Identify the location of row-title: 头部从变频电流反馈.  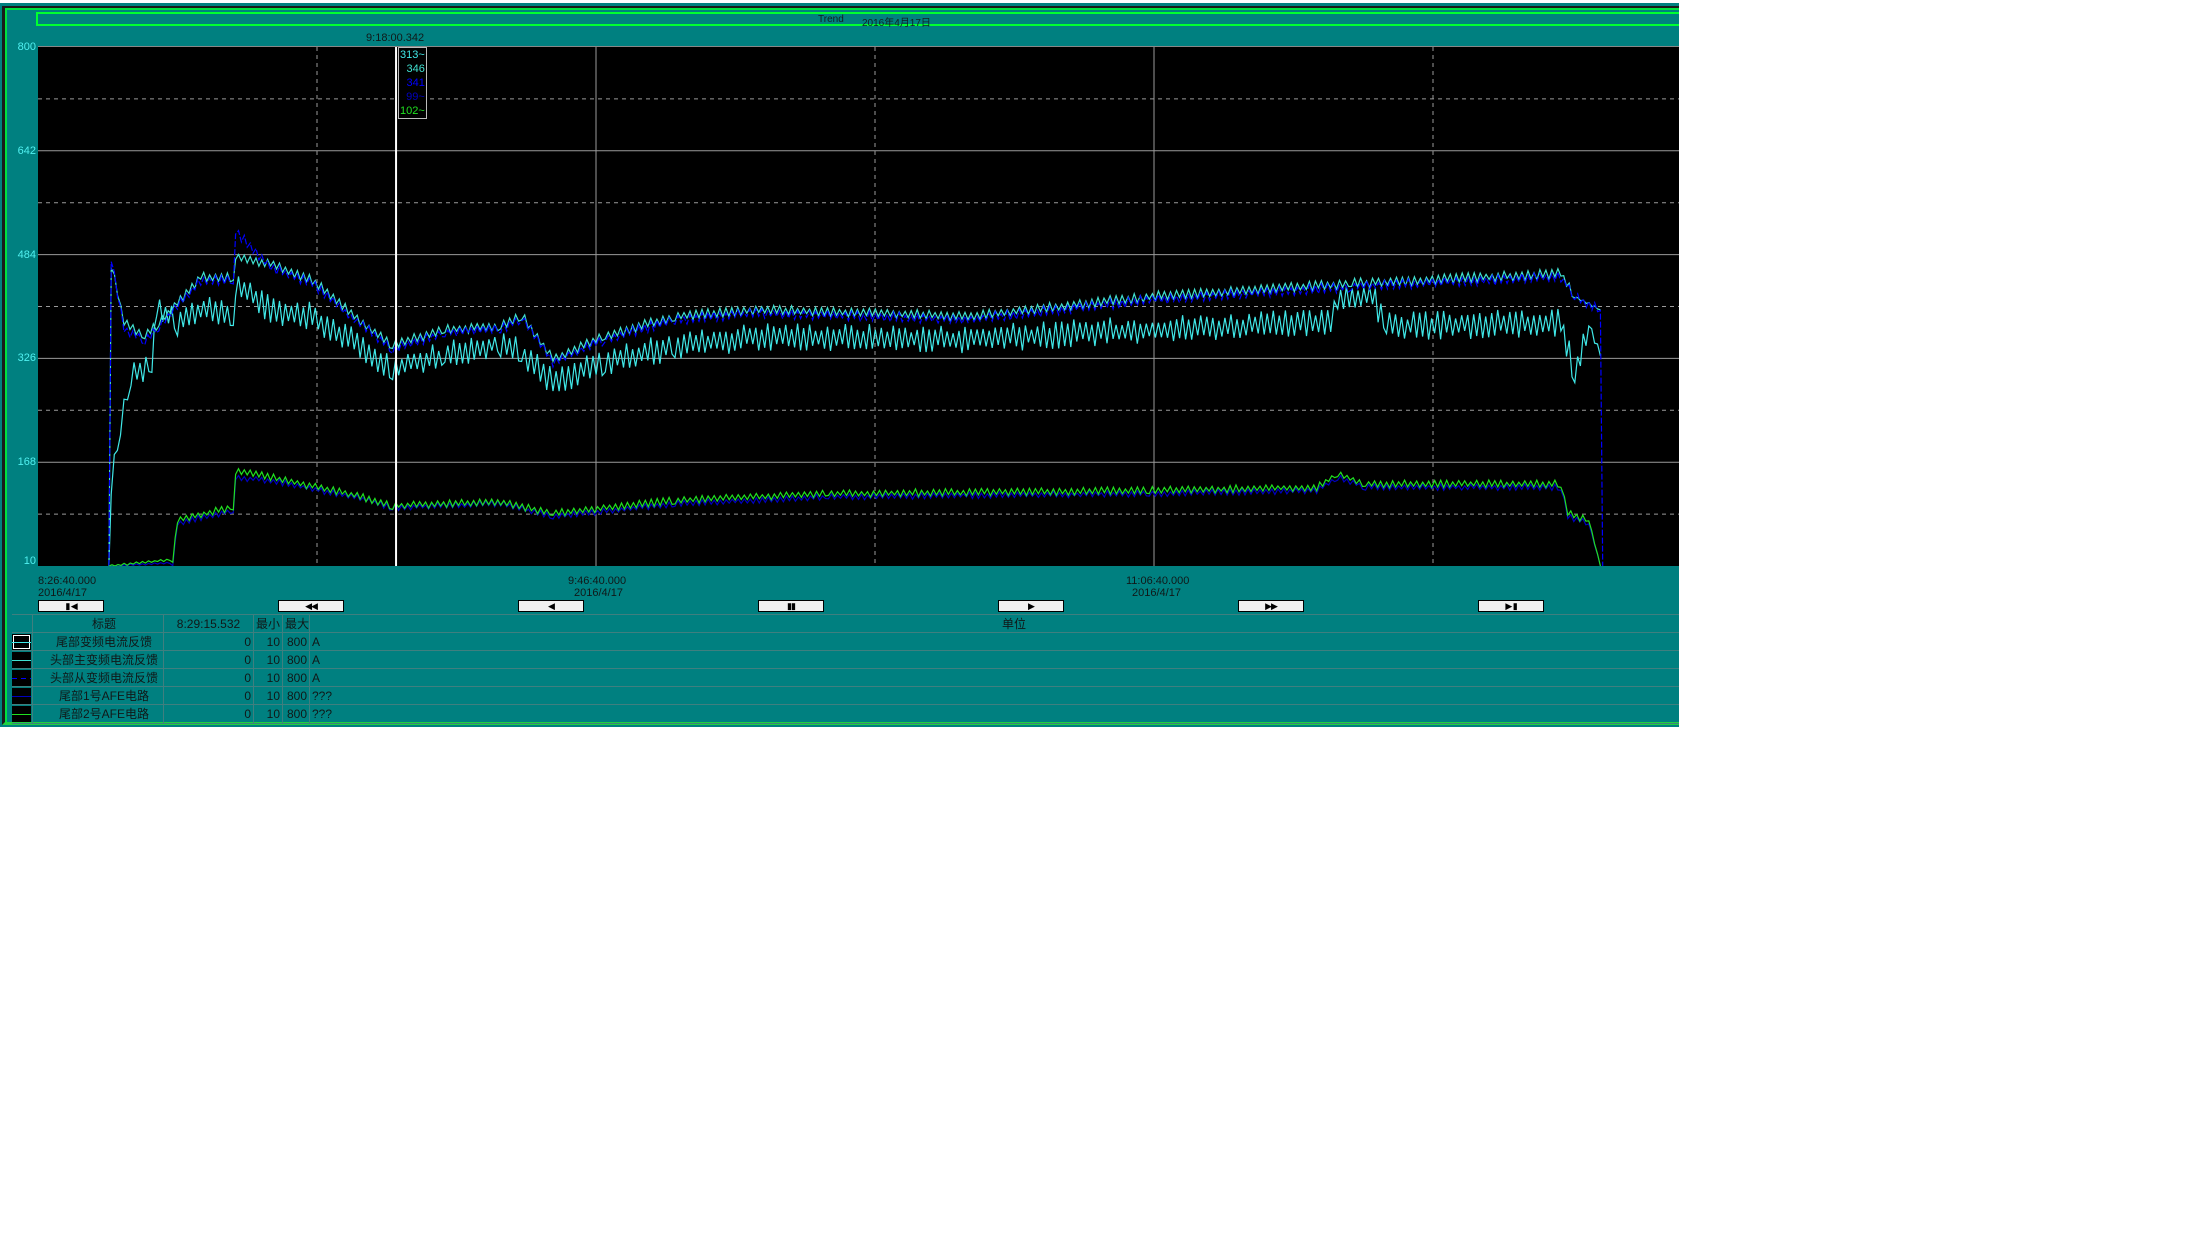
(103, 678).